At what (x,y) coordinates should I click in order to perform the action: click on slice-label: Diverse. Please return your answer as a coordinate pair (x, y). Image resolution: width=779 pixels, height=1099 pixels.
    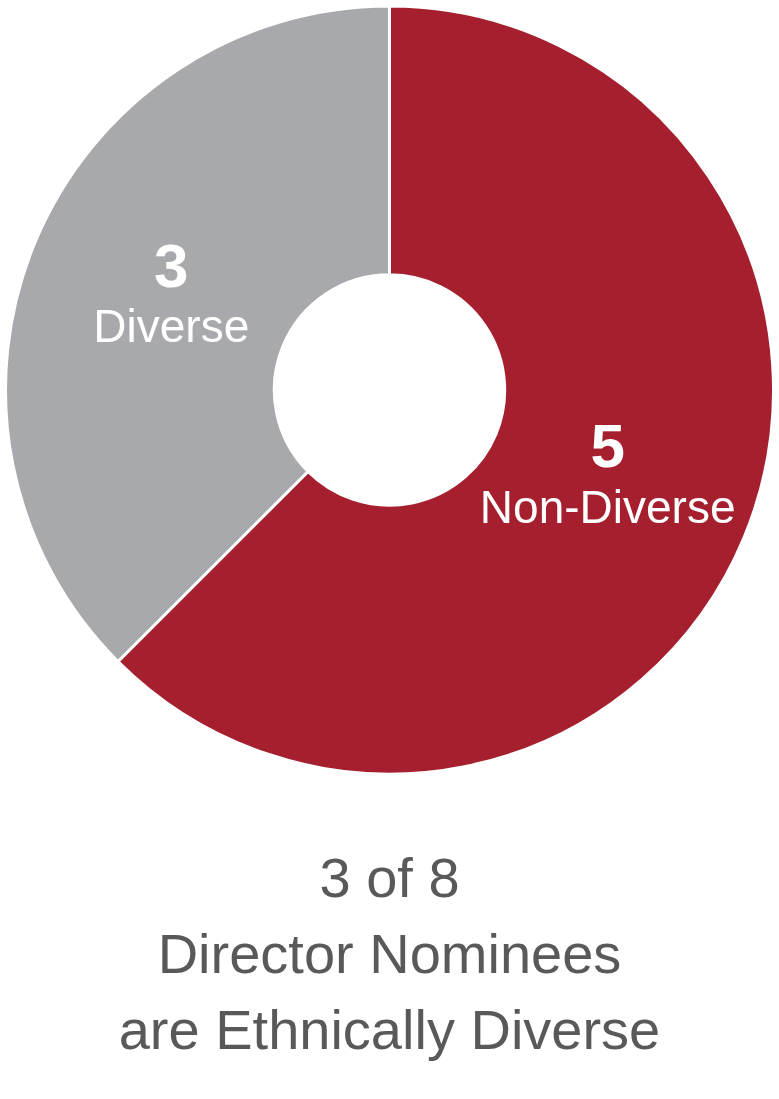
    Looking at the image, I should click on (171, 326).